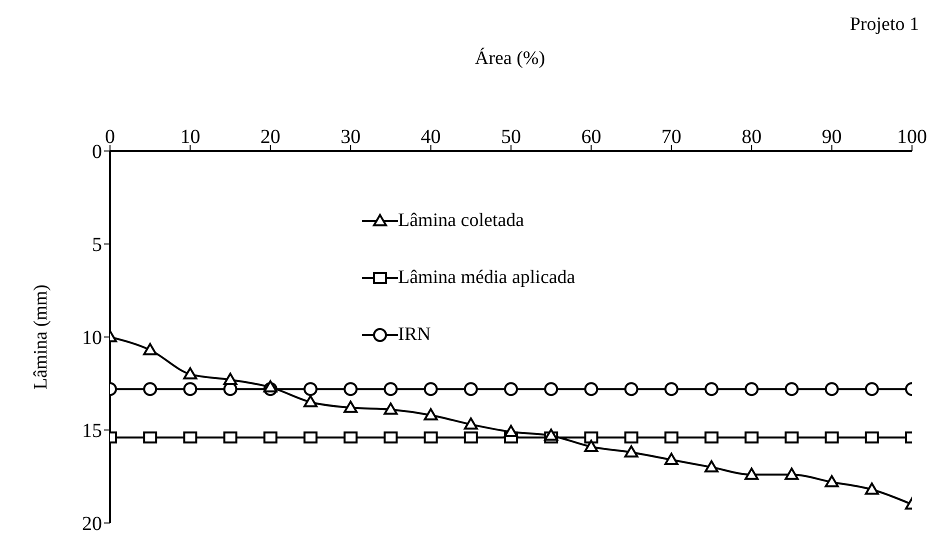 Image resolution: width=933 pixels, height=533 pixels. I want to click on y-tick-label: 0, so click(97, 152).